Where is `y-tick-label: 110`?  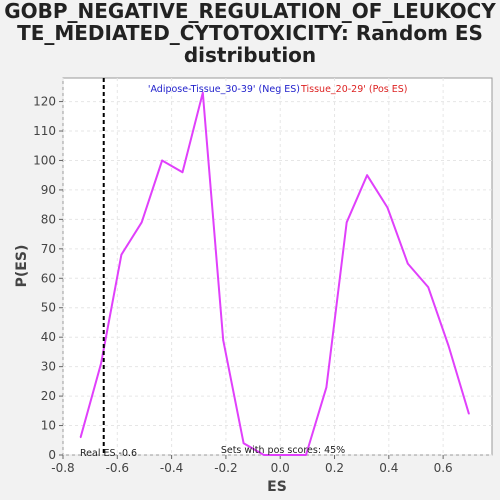 y-tick-label: 110 is located at coordinates (44, 131).